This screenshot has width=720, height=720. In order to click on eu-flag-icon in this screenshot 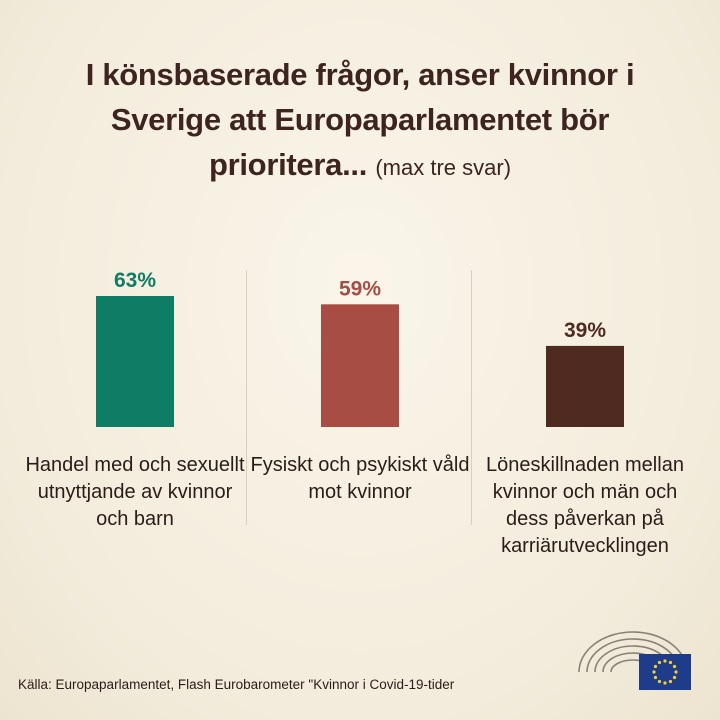, I will do `click(665, 672)`.